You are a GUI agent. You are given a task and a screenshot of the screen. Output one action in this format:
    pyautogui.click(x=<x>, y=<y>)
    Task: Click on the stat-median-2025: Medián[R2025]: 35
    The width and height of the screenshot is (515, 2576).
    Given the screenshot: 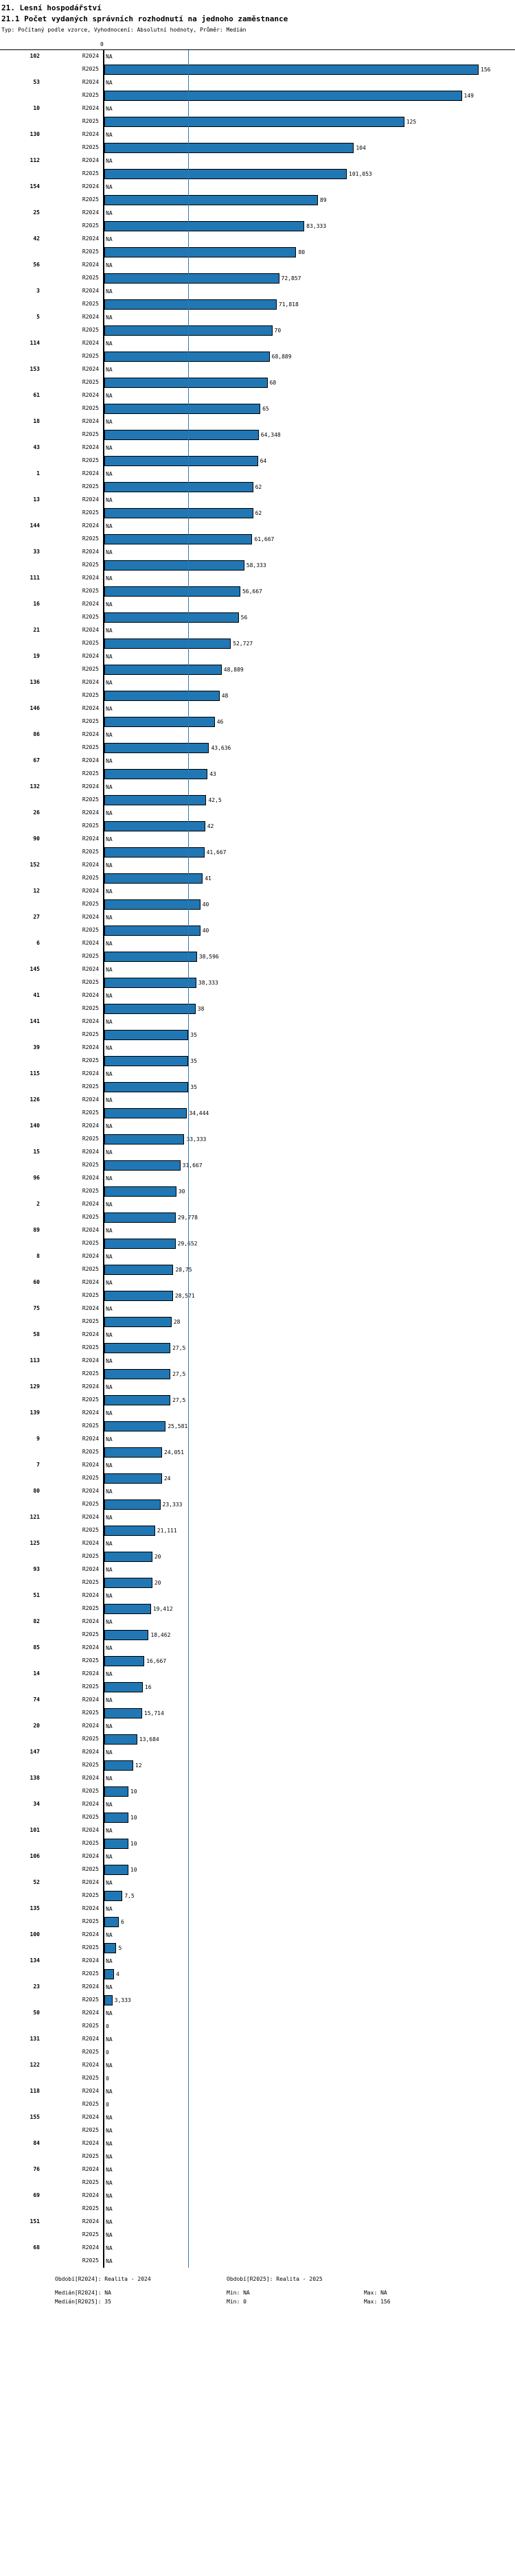 What is the action you would take?
    pyautogui.click(x=83, y=2302)
    